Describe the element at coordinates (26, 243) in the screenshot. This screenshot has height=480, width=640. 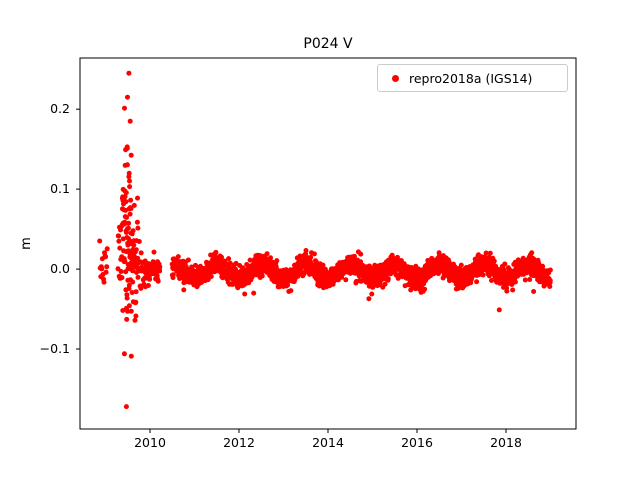
I see `y-axis-label: m` at that location.